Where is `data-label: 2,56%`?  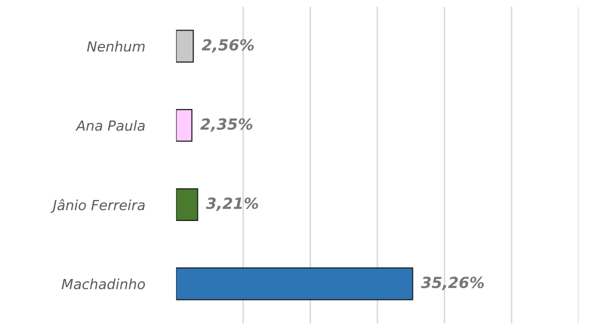
data-label: 2,56% is located at coordinates (228, 46).